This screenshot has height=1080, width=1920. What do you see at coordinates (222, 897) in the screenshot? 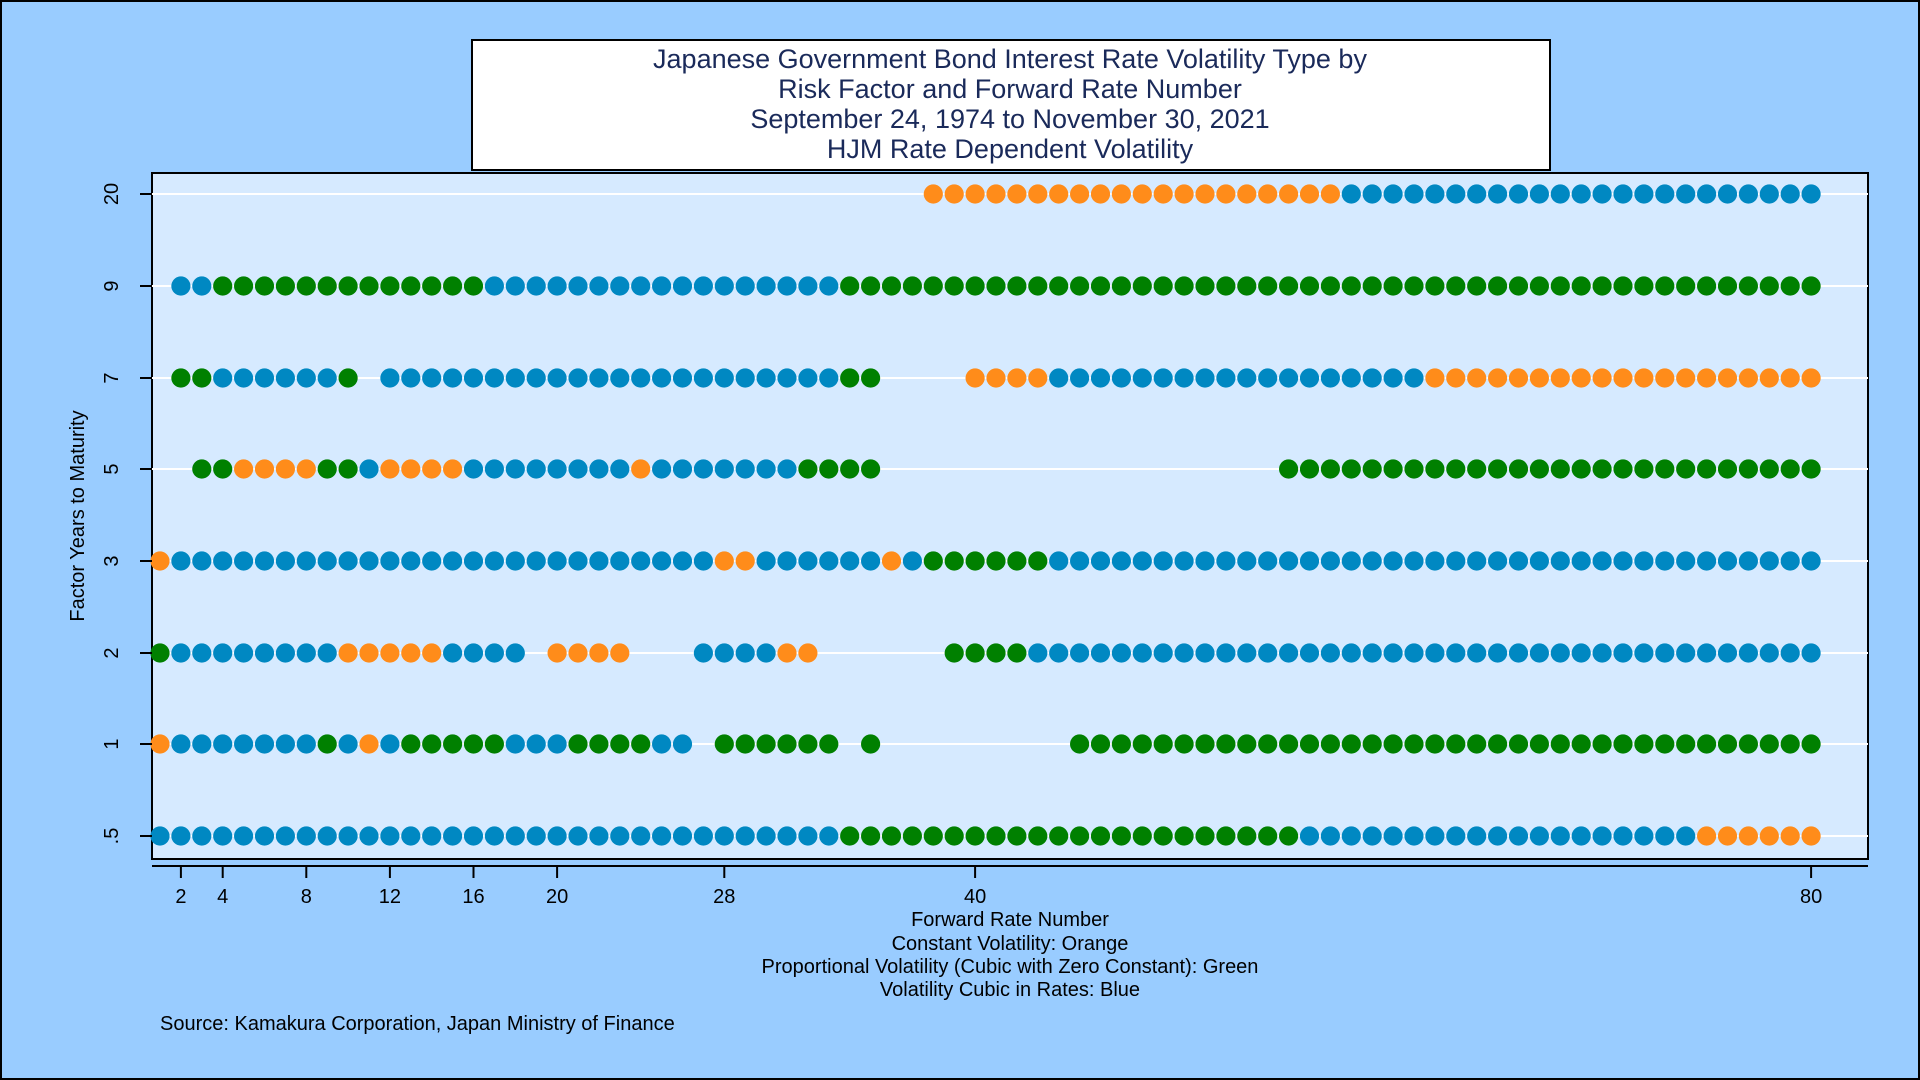
I see `x-tick-label: 4` at bounding box center [222, 897].